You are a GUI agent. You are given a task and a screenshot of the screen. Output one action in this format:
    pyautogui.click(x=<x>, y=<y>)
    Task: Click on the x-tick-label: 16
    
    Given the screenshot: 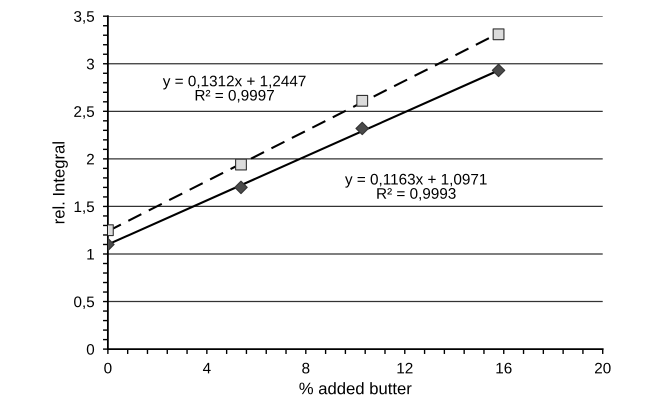 What is the action you would take?
    pyautogui.click(x=504, y=368)
    